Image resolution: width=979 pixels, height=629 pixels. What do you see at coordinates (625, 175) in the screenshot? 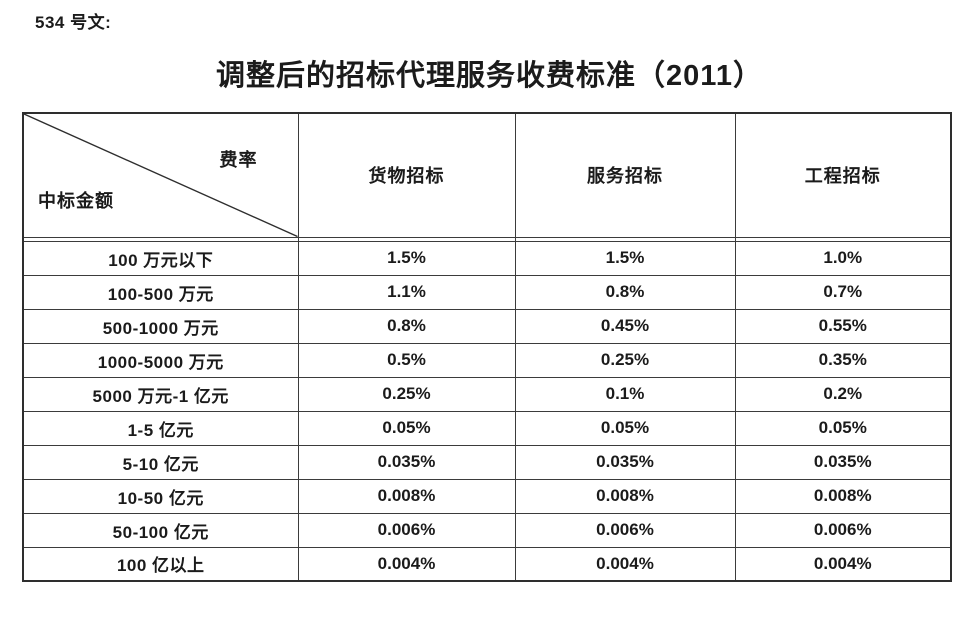
I see `column-header-services: 服务招标` at bounding box center [625, 175].